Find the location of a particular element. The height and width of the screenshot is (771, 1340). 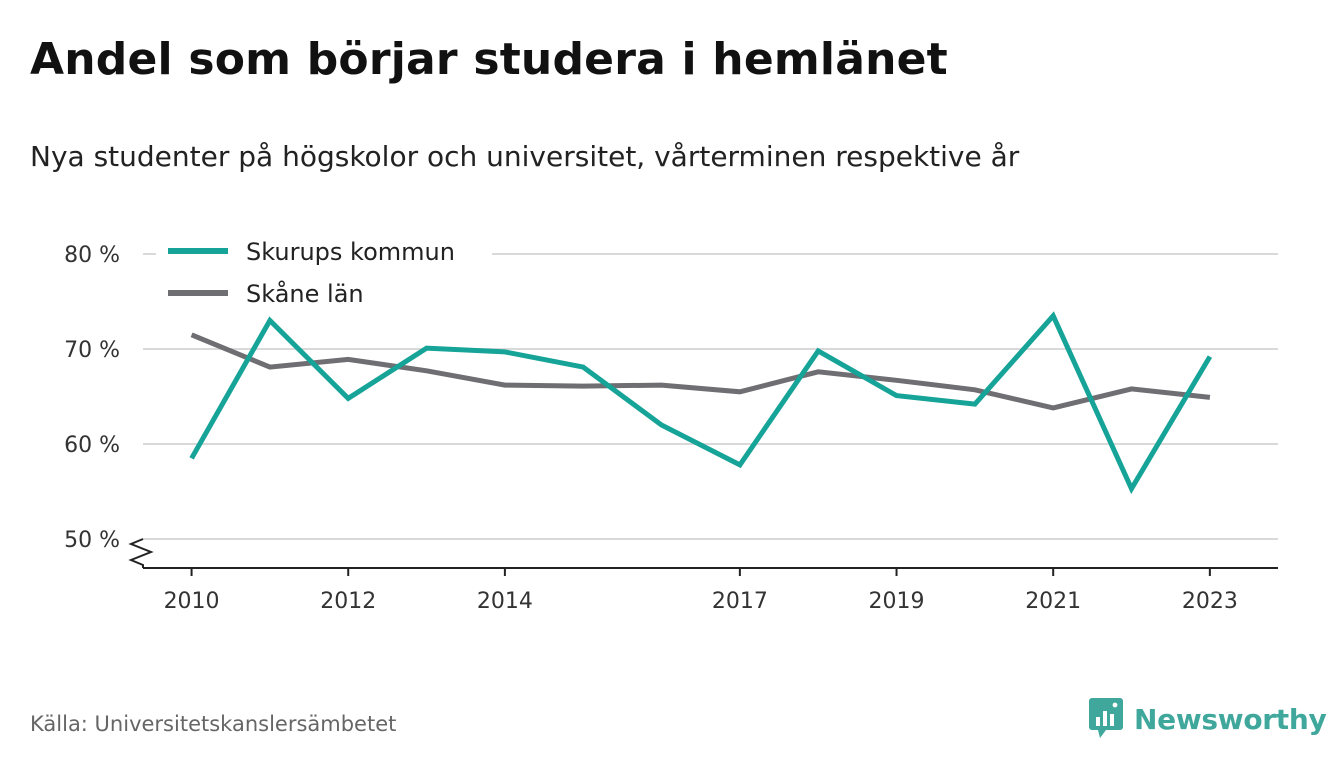

y-tick-label: 80 % is located at coordinates (92, 255).